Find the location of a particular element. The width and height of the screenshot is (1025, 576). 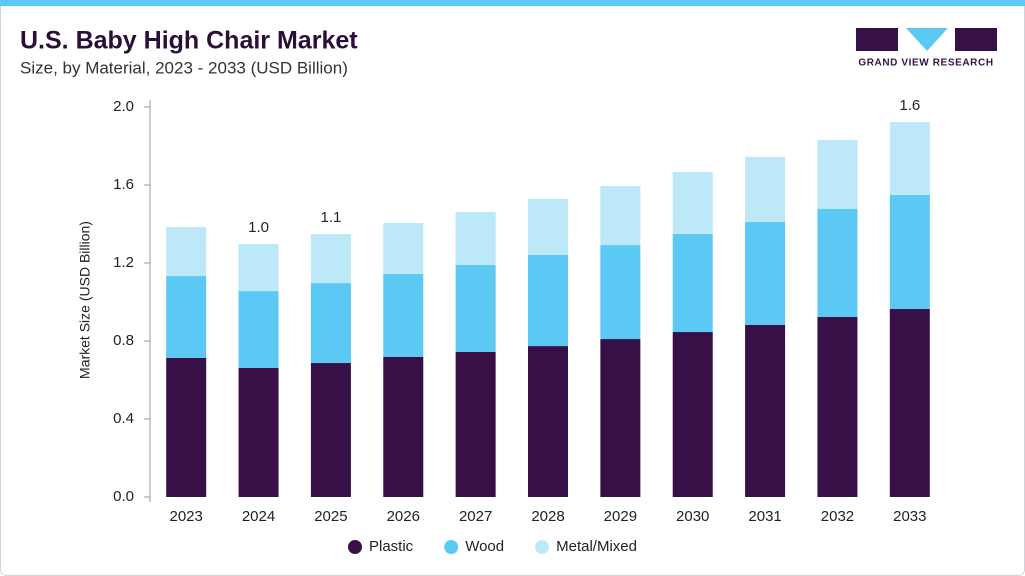

x-tick-label: 2023 is located at coordinates (185, 516).